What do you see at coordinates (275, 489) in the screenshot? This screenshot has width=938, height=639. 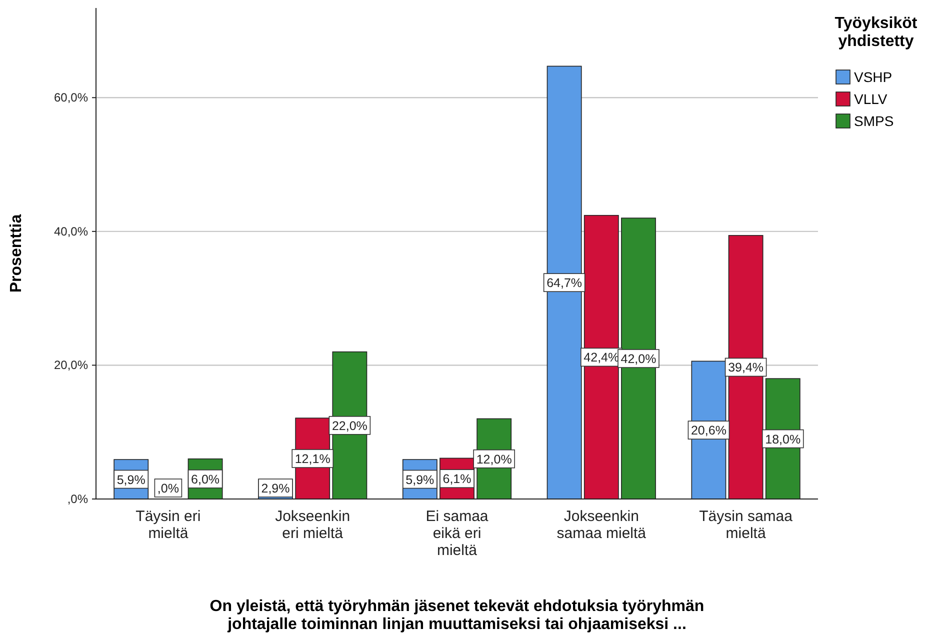 I see `data-label: 2,9%` at bounding box center [275, 489].